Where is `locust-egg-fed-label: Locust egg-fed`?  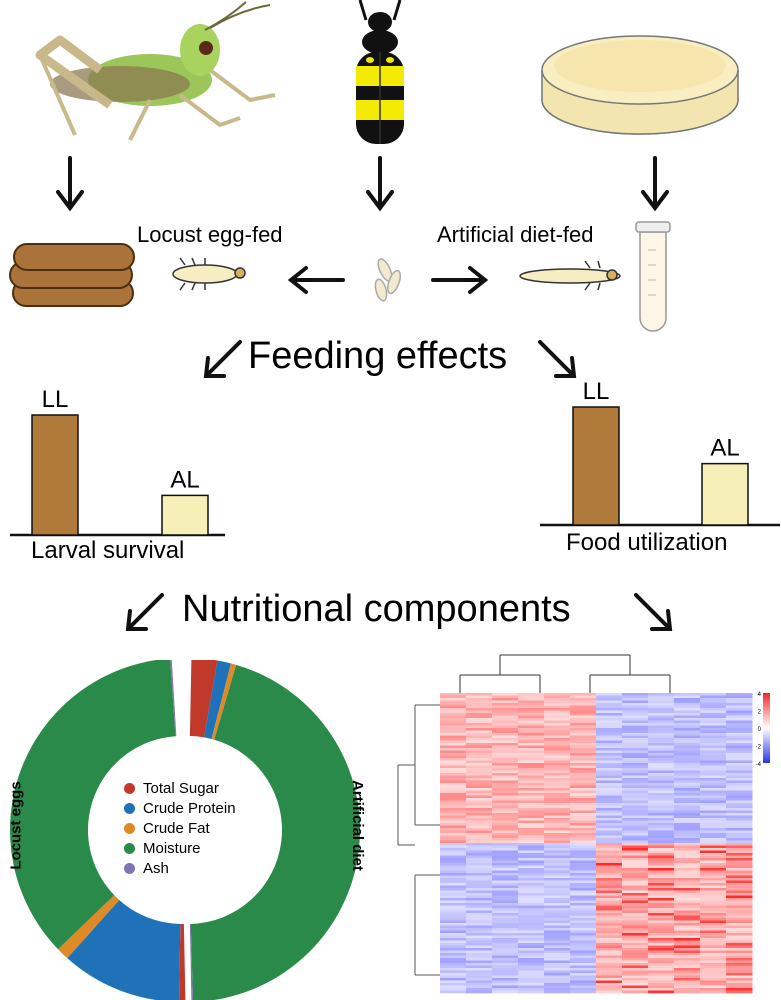
locust-egg-fed-label: Locust egg-fed is located at coordinates (210, 234).